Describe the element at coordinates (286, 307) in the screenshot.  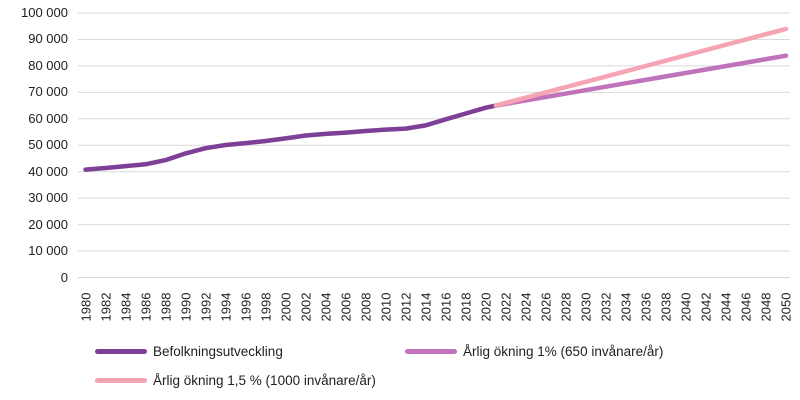
I see `x-tick-label: 2000` at that location.